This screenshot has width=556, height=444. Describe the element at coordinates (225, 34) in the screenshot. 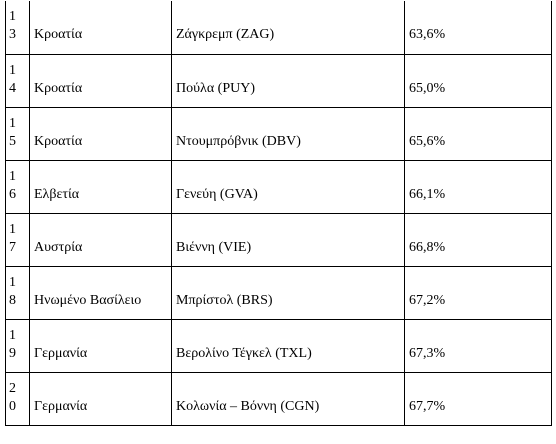

I see `airport-text: Ζάγκρεμπ (ZAG)` at that location.